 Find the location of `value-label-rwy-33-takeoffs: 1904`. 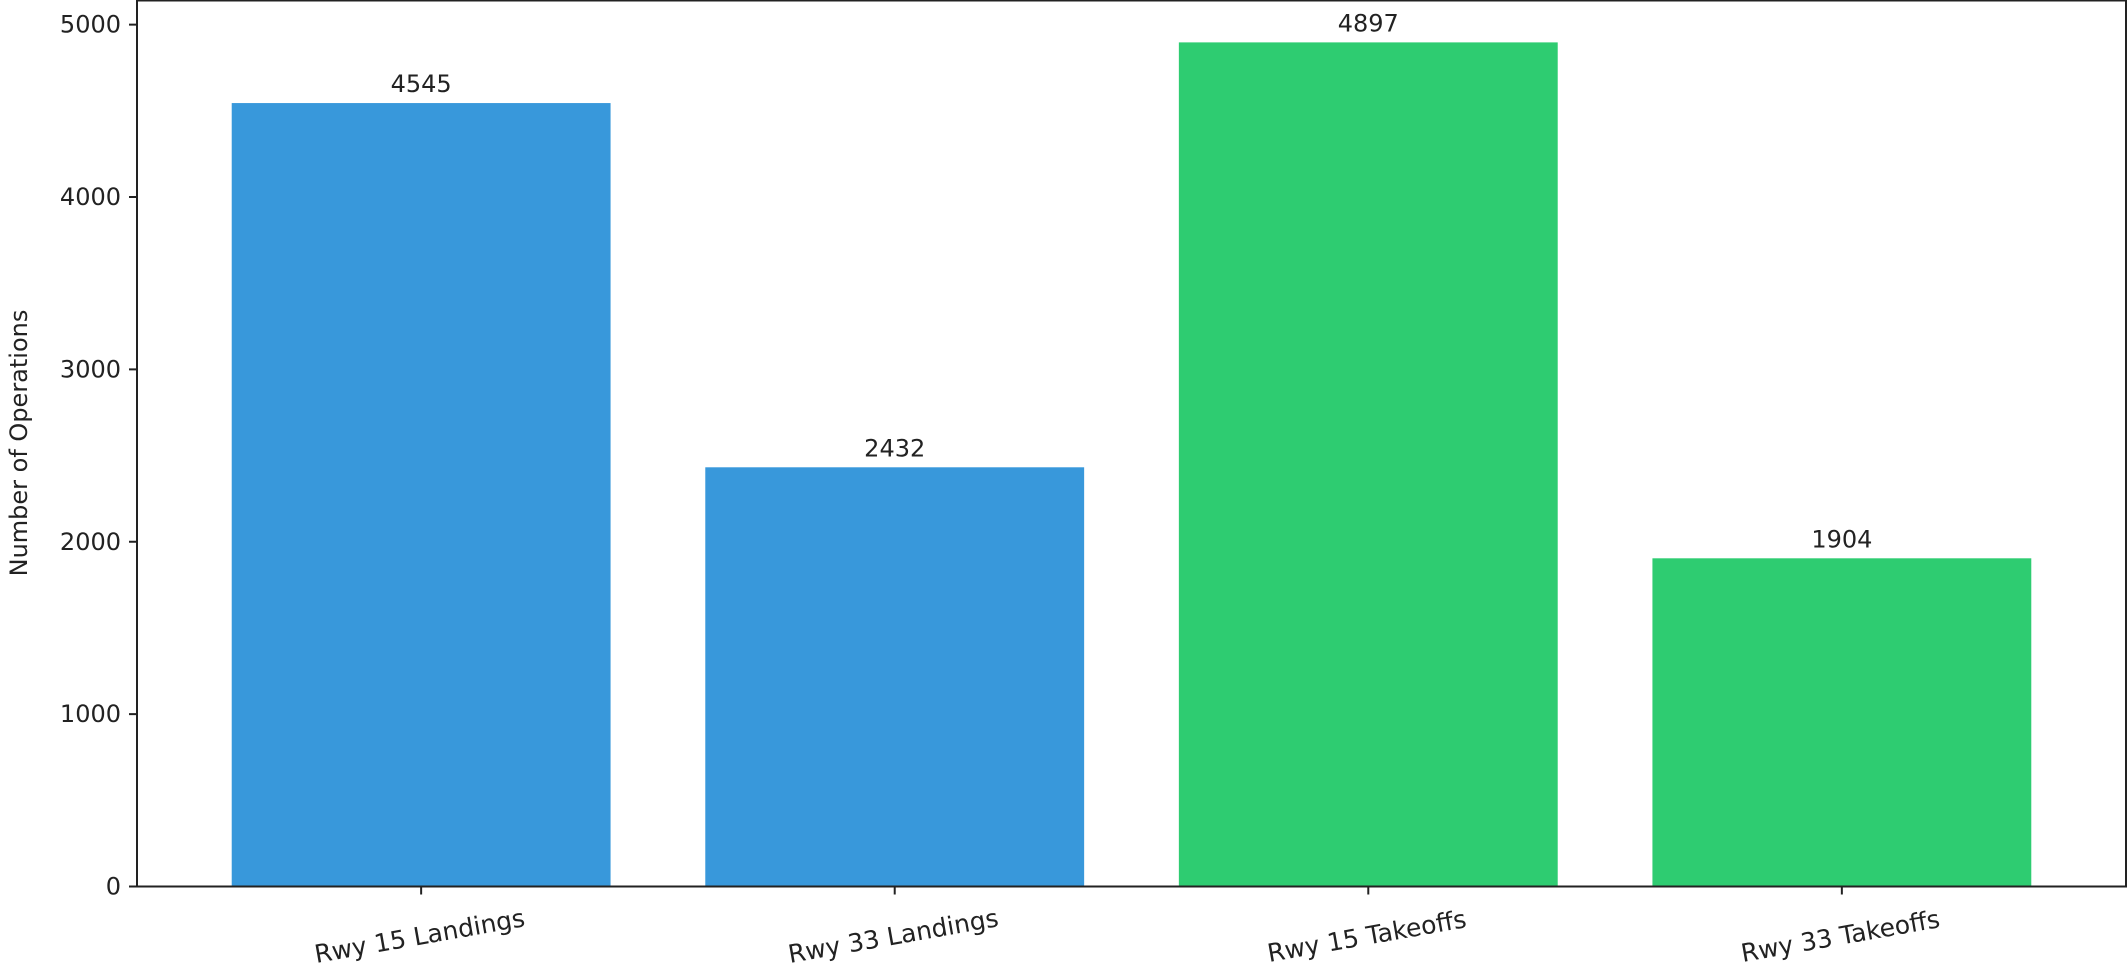

value-label-rwy-33-takeoffs: 1904 is located at coordinates (1841, 539).